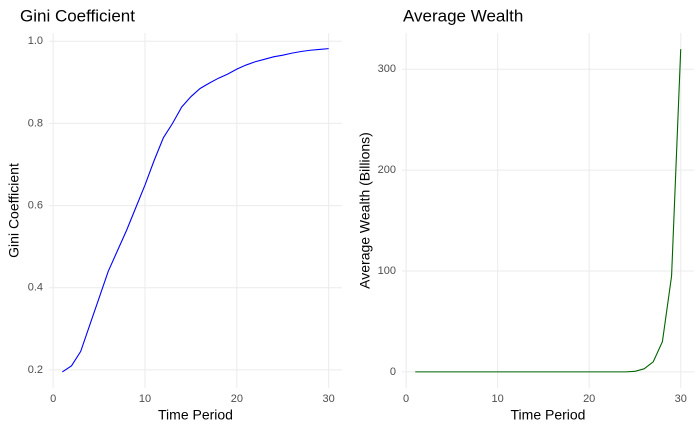 This screenshot has height=432, width=700. I want to click on chart-title: Average Wealth, so click(463, 15).